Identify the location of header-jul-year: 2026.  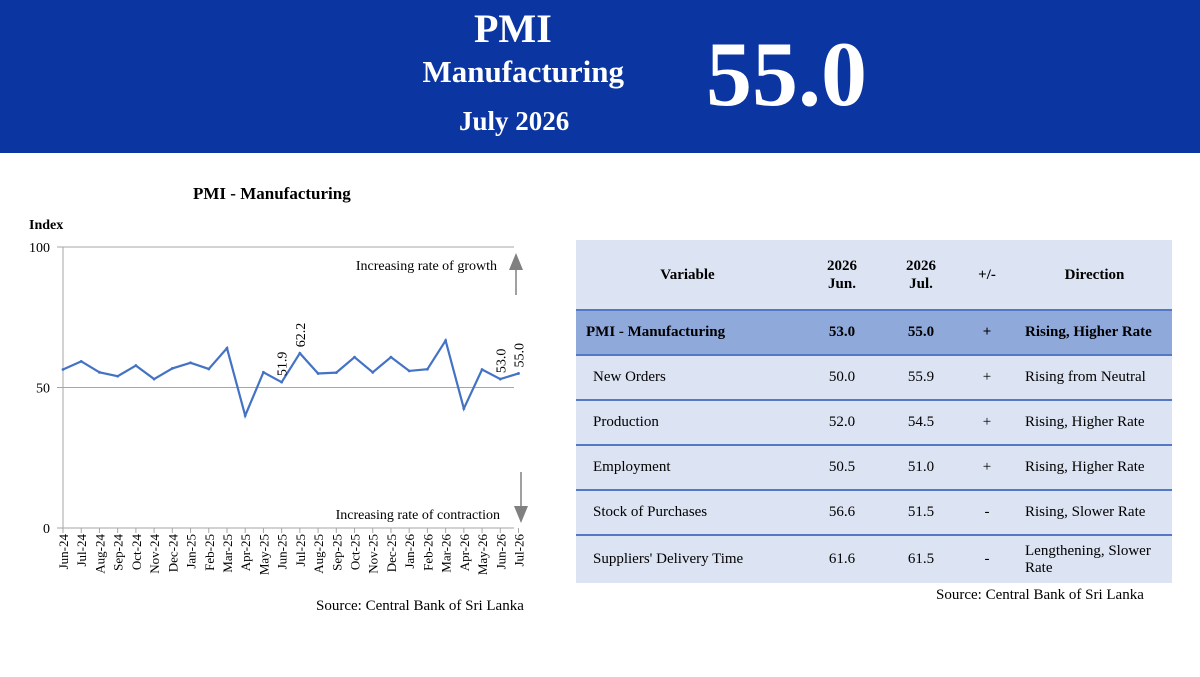
(921, 265).